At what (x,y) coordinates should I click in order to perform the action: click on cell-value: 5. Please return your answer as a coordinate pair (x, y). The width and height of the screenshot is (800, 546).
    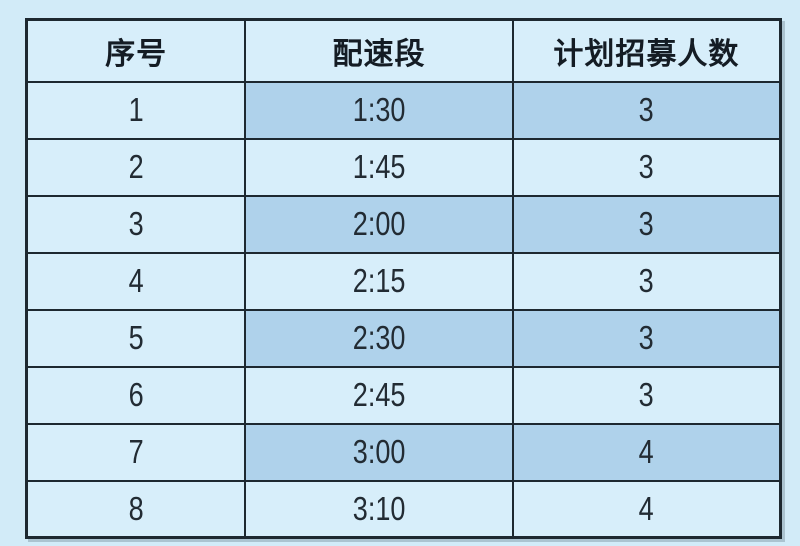
    Looking at the image, I should click on (136, 337).